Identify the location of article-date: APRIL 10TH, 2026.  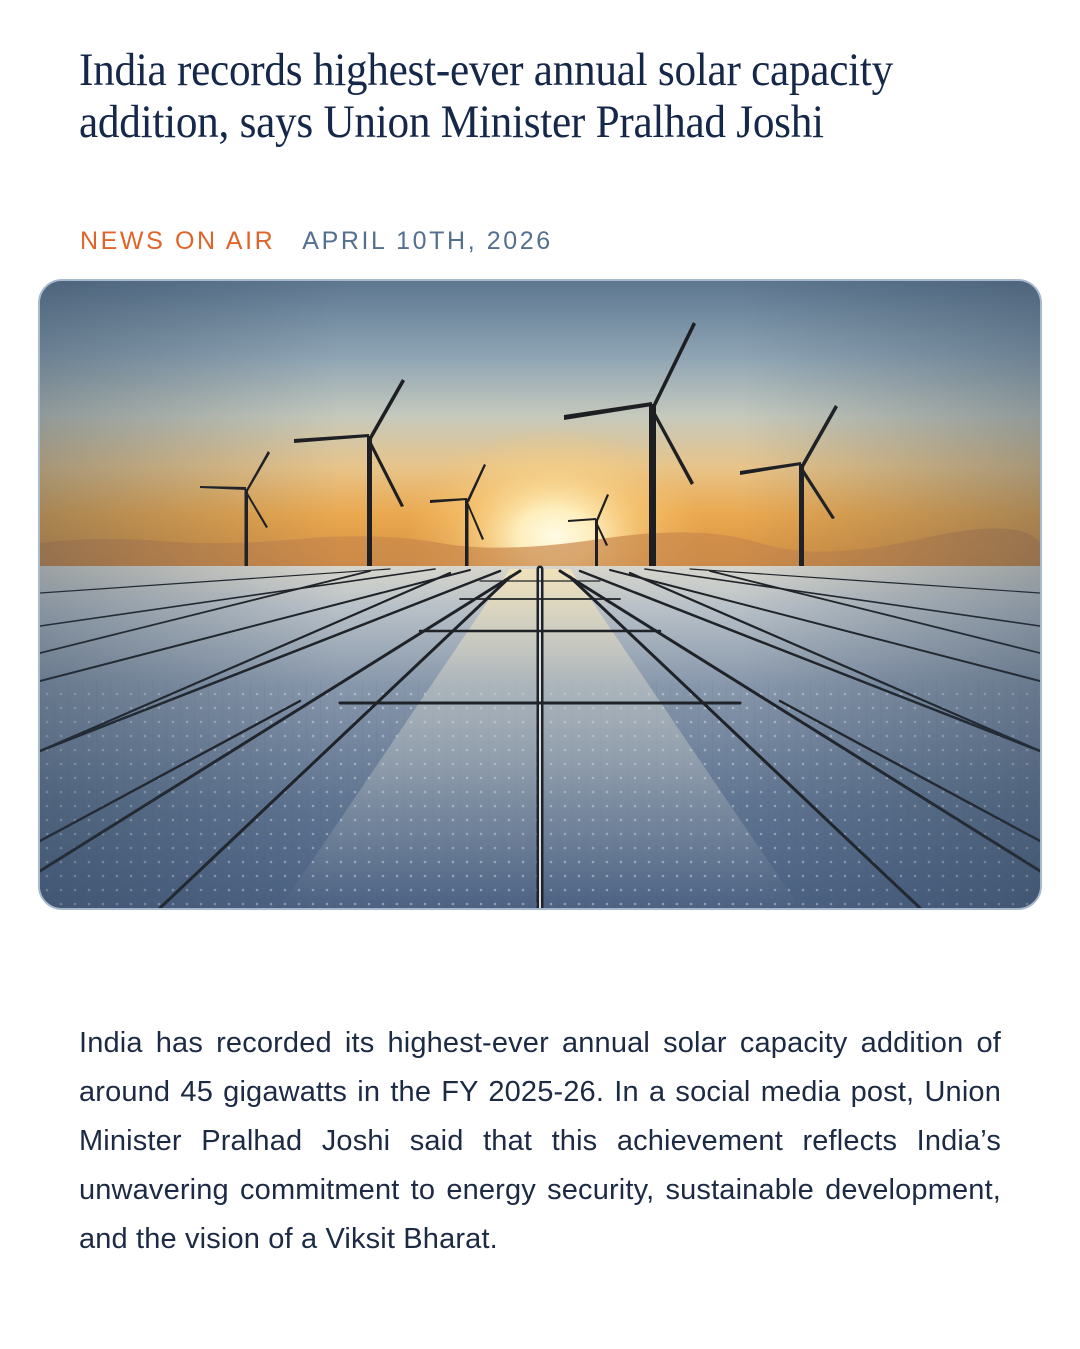
(427, 240).